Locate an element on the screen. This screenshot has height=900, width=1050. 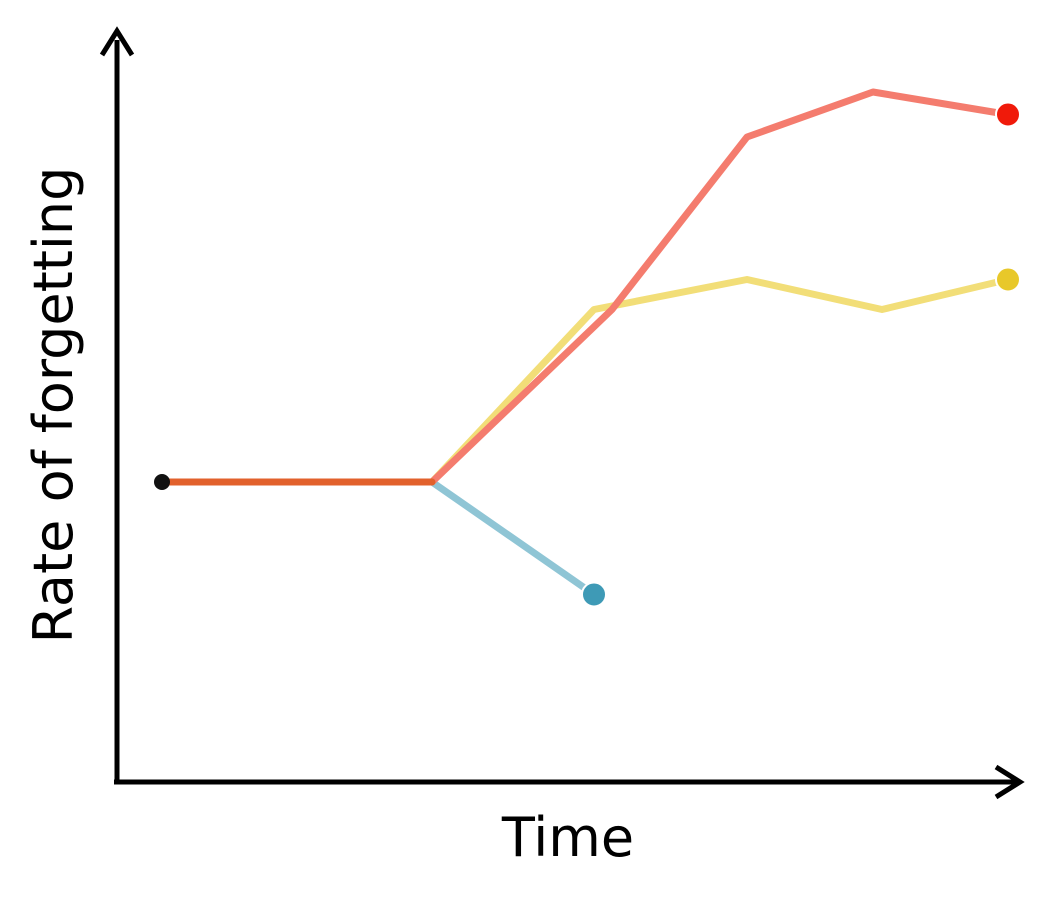
start-point is located at coordinates (162, 482).